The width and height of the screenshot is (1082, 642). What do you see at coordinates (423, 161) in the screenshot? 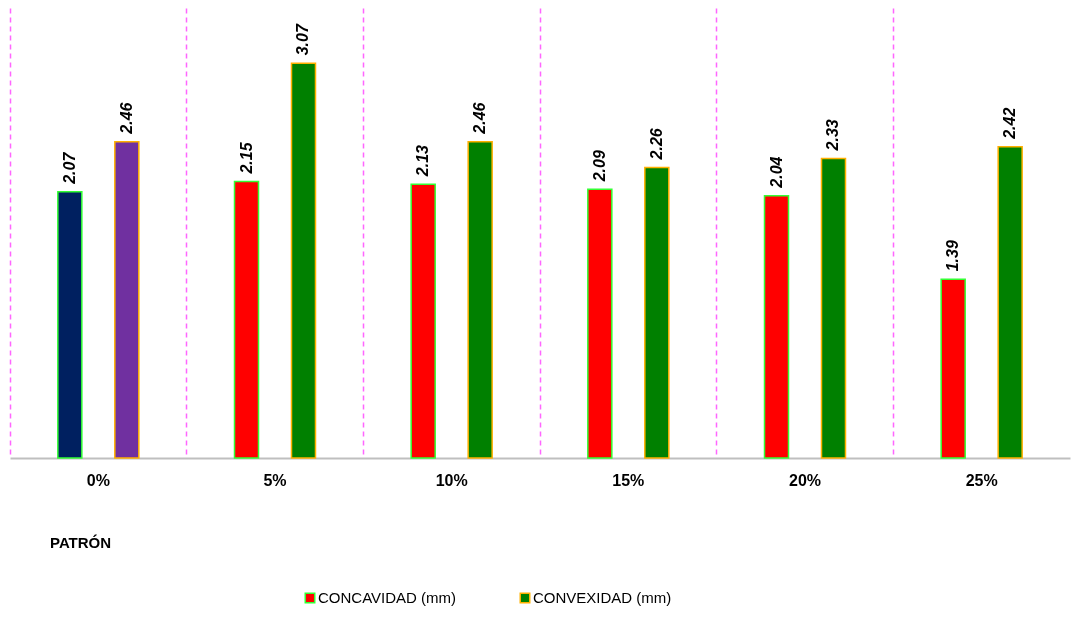
I see `data-label: 2.13` at bounding box center [423, 161].